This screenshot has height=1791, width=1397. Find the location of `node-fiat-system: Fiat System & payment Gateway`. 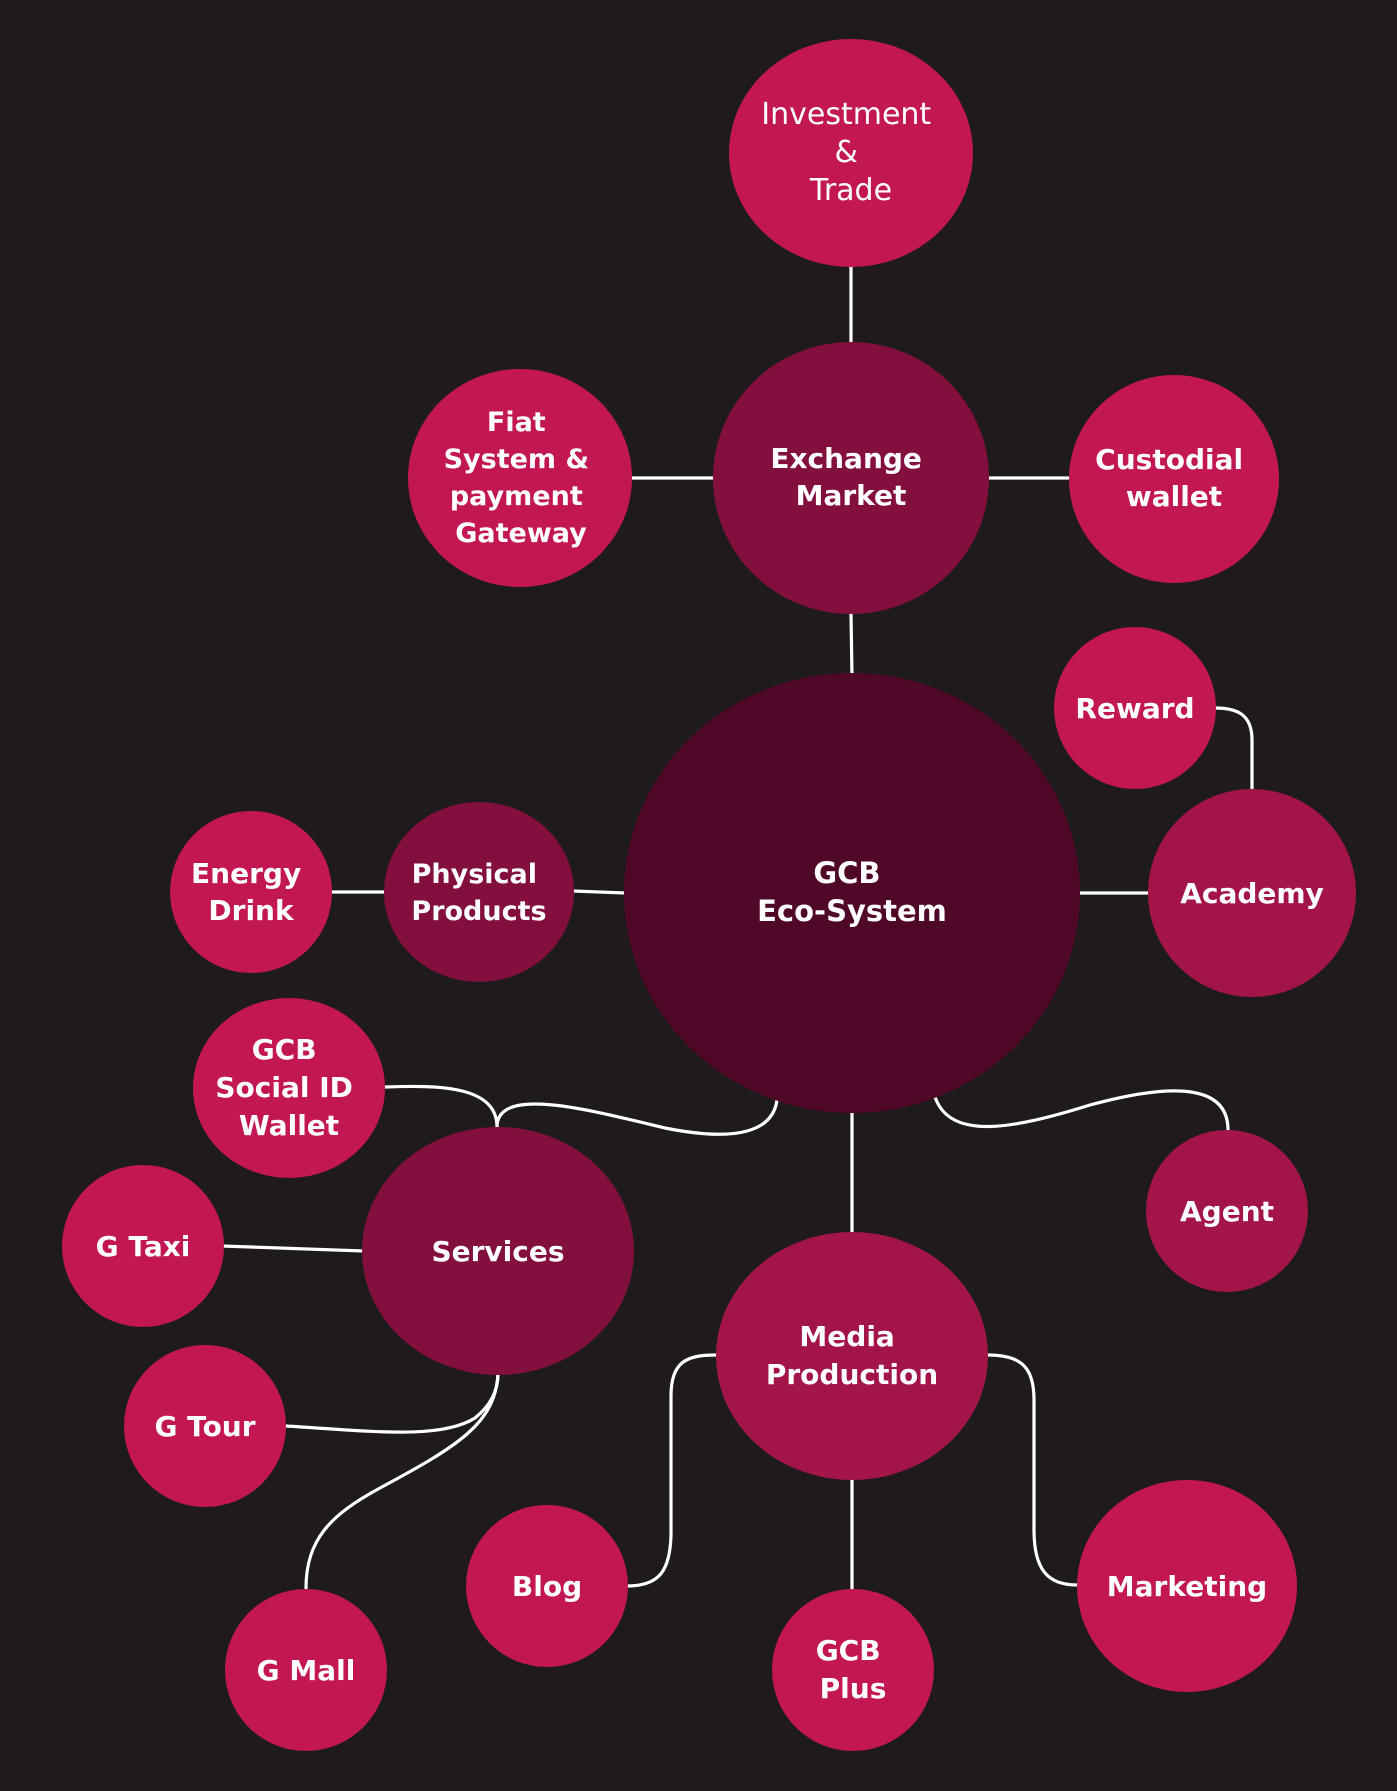

node-fiat-system: Fiat System & payment Gateway is located at coordinates (520, 478).